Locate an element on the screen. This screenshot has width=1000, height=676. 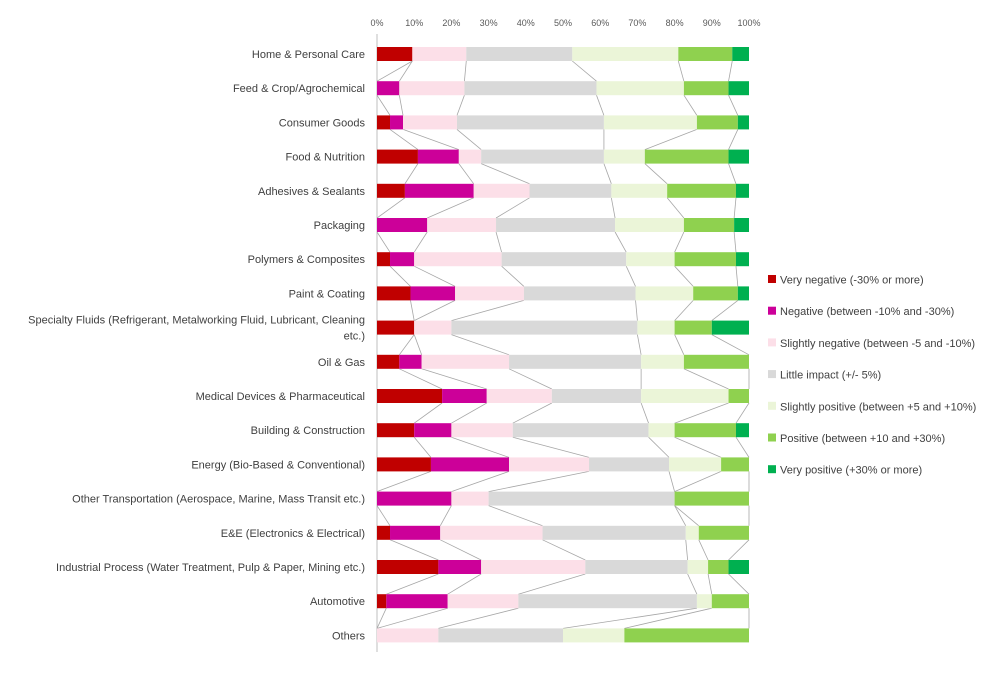
category-label: Adhesives & Sealants is located at coordinates (312, 192).